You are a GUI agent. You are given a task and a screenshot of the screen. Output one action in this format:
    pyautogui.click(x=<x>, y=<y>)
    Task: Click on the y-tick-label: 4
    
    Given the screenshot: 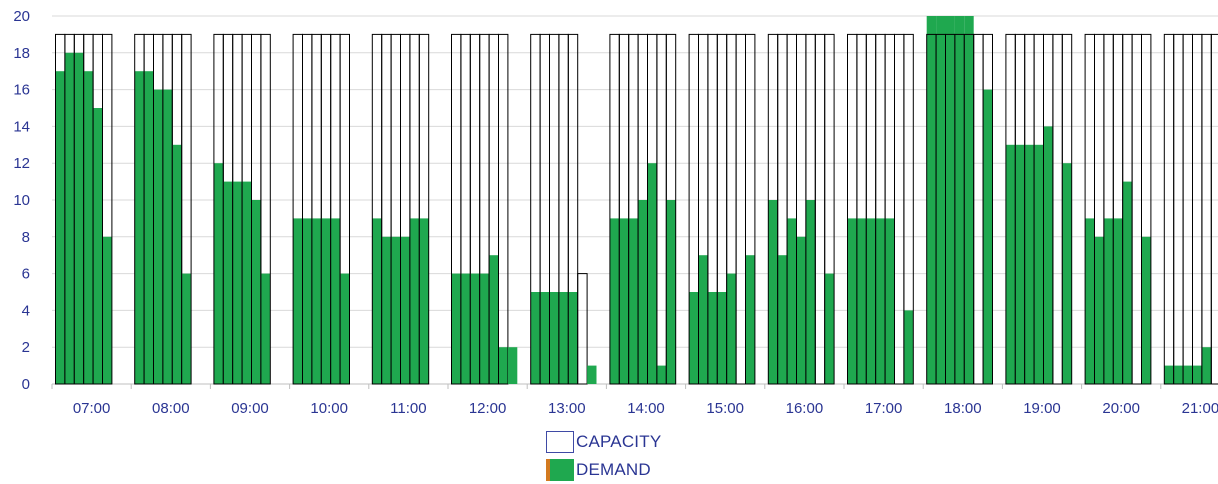 What is the action you would take?
    pyautogui.click(x=26, y=310)
    